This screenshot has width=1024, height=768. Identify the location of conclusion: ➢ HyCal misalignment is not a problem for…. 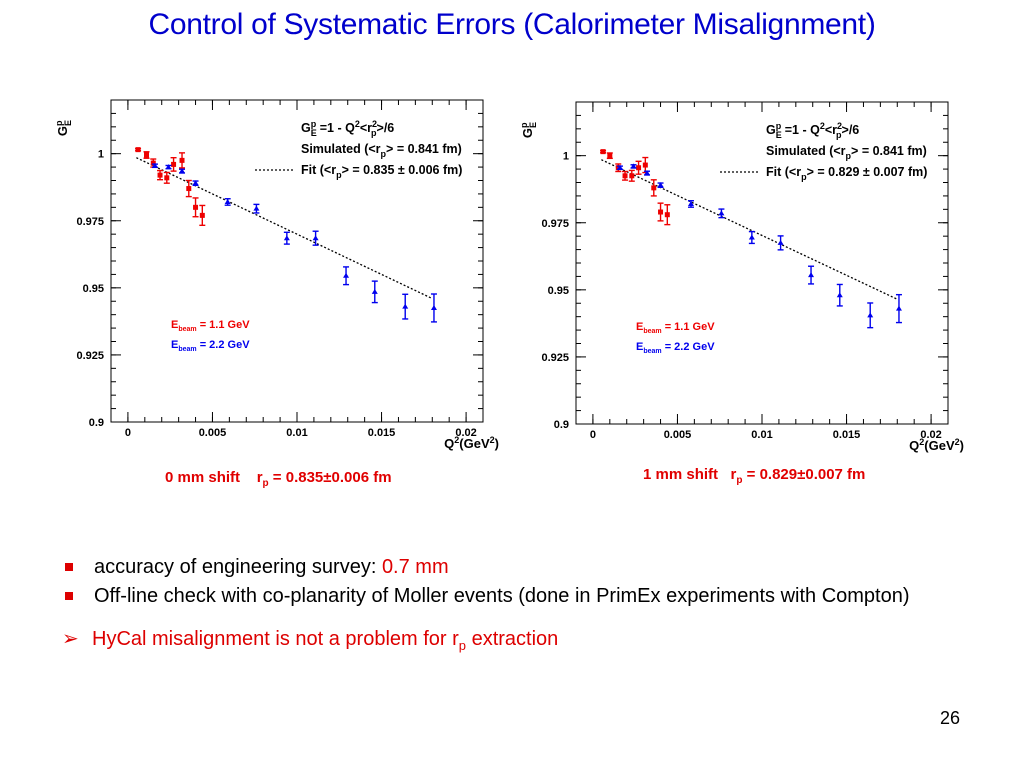
(310, 639).